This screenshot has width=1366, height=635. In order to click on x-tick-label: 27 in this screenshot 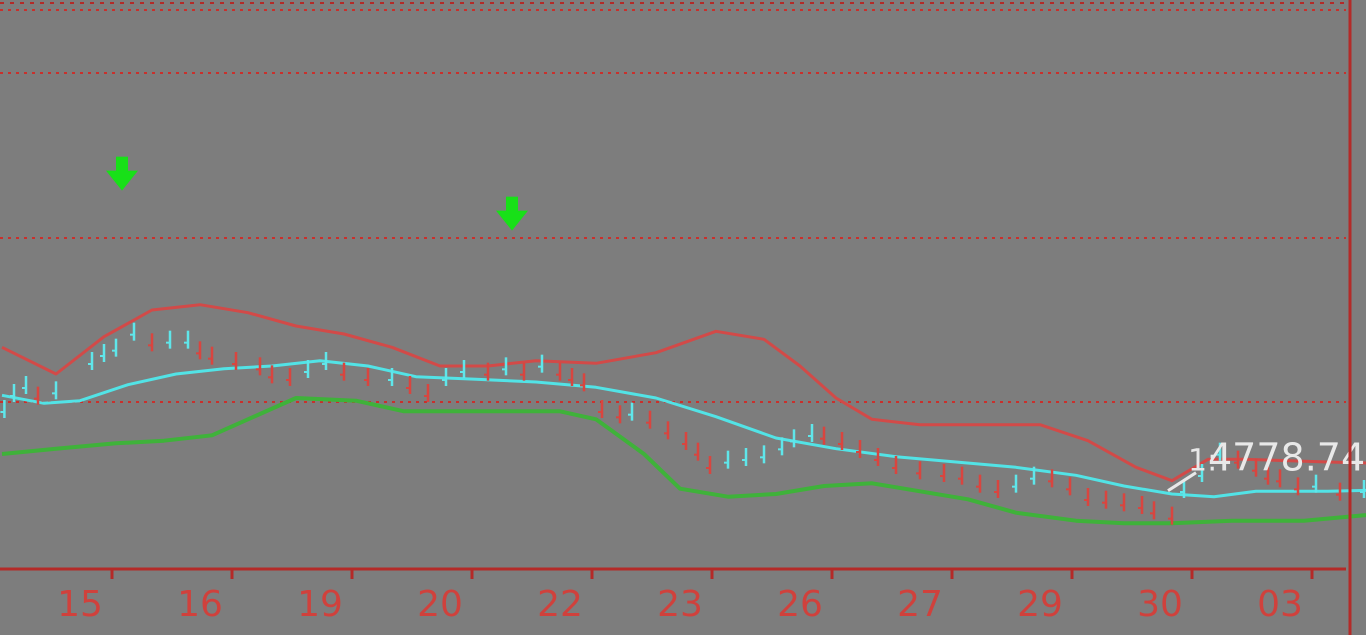, I will do `click(920, 604)`.